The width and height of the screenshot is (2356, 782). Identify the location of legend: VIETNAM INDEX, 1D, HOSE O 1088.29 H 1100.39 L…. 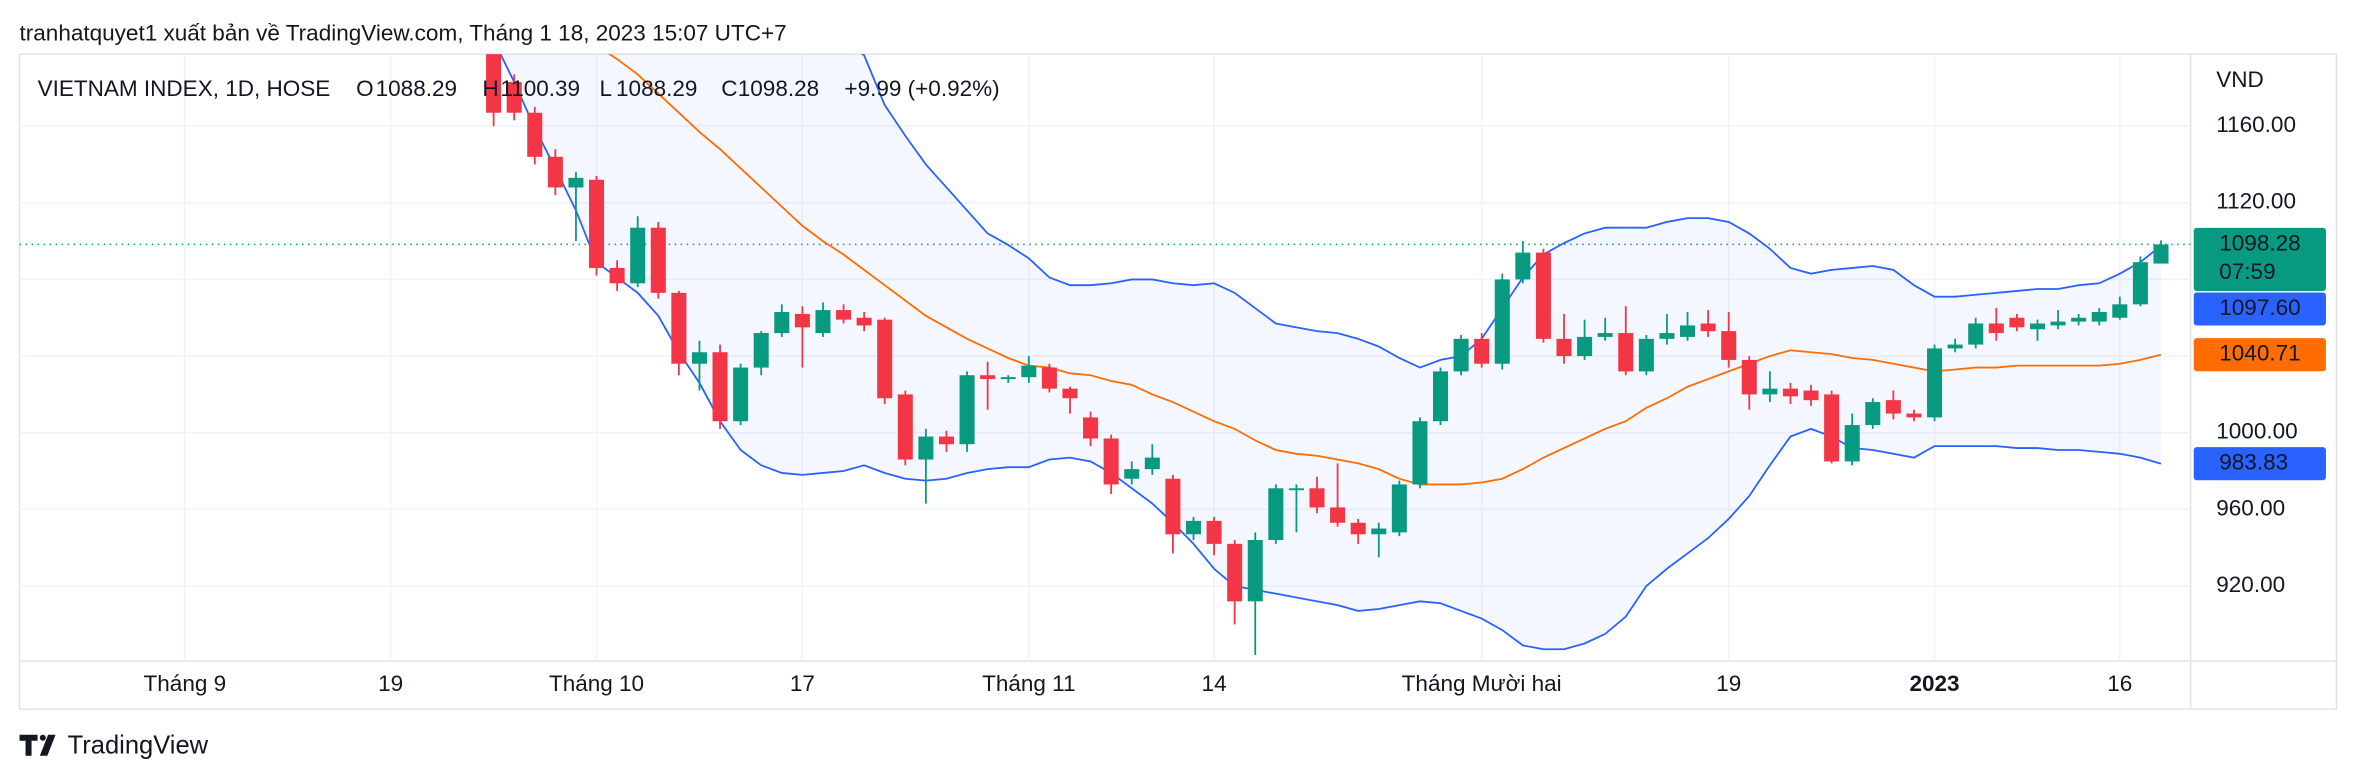
(519, 88).